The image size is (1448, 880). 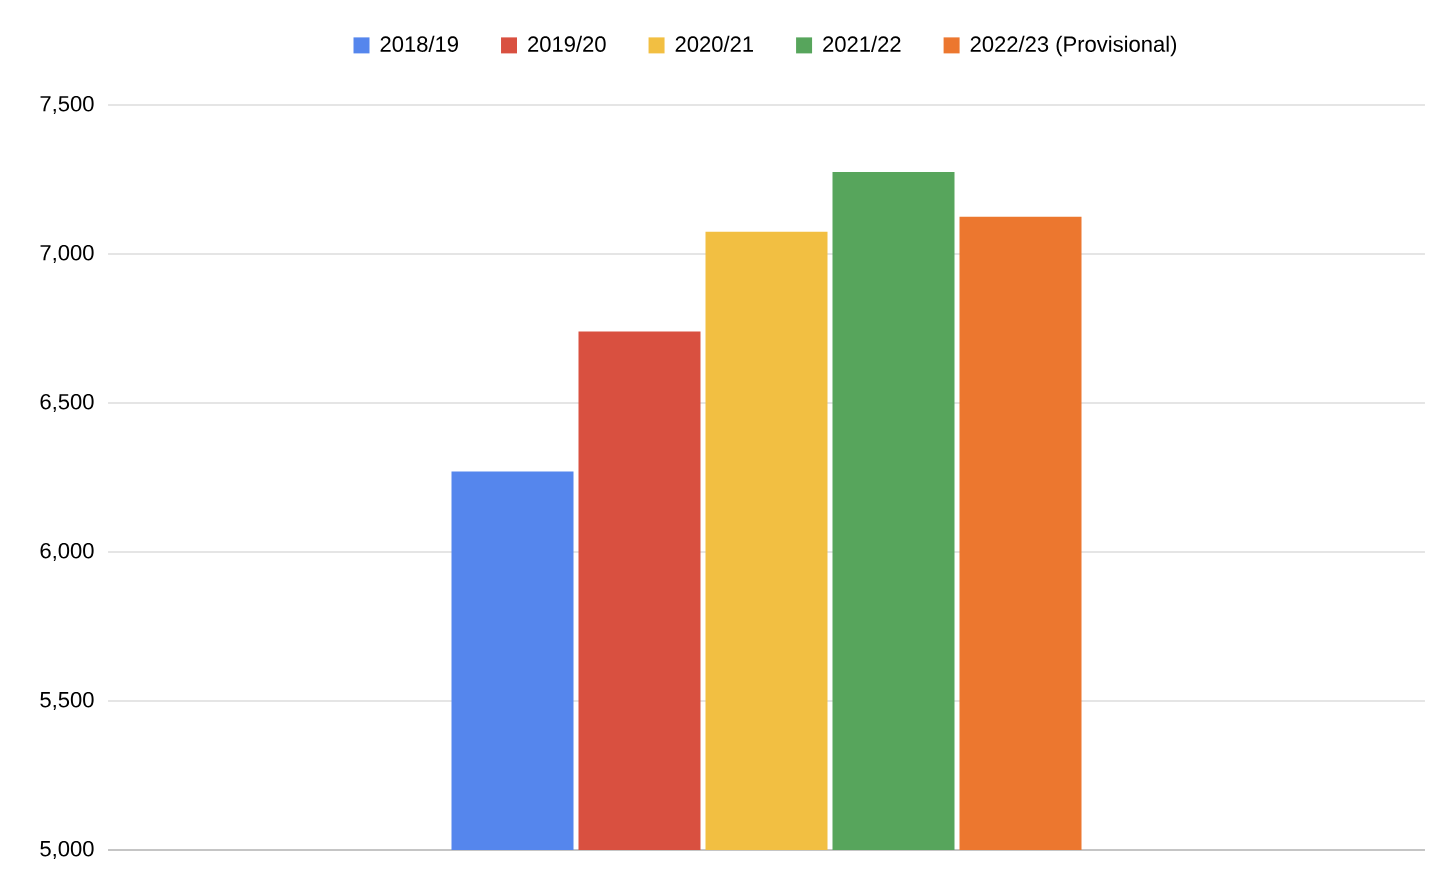 What do you see at coordinates (67, 850) in the screenshot?
I see `y-tick-label: 5,000` at bounding box center [67, 850].